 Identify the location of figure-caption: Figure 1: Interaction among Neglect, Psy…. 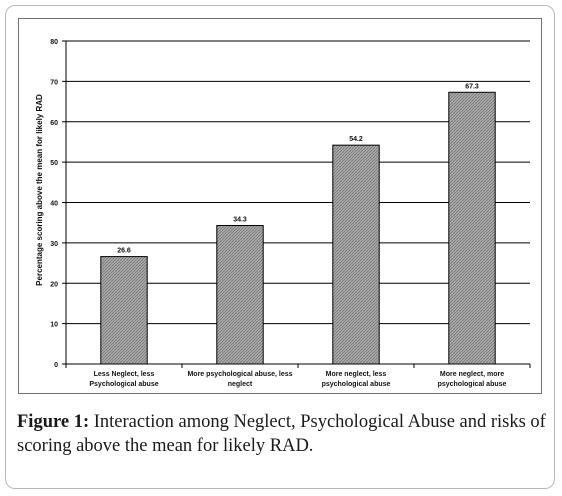
(282, 434).